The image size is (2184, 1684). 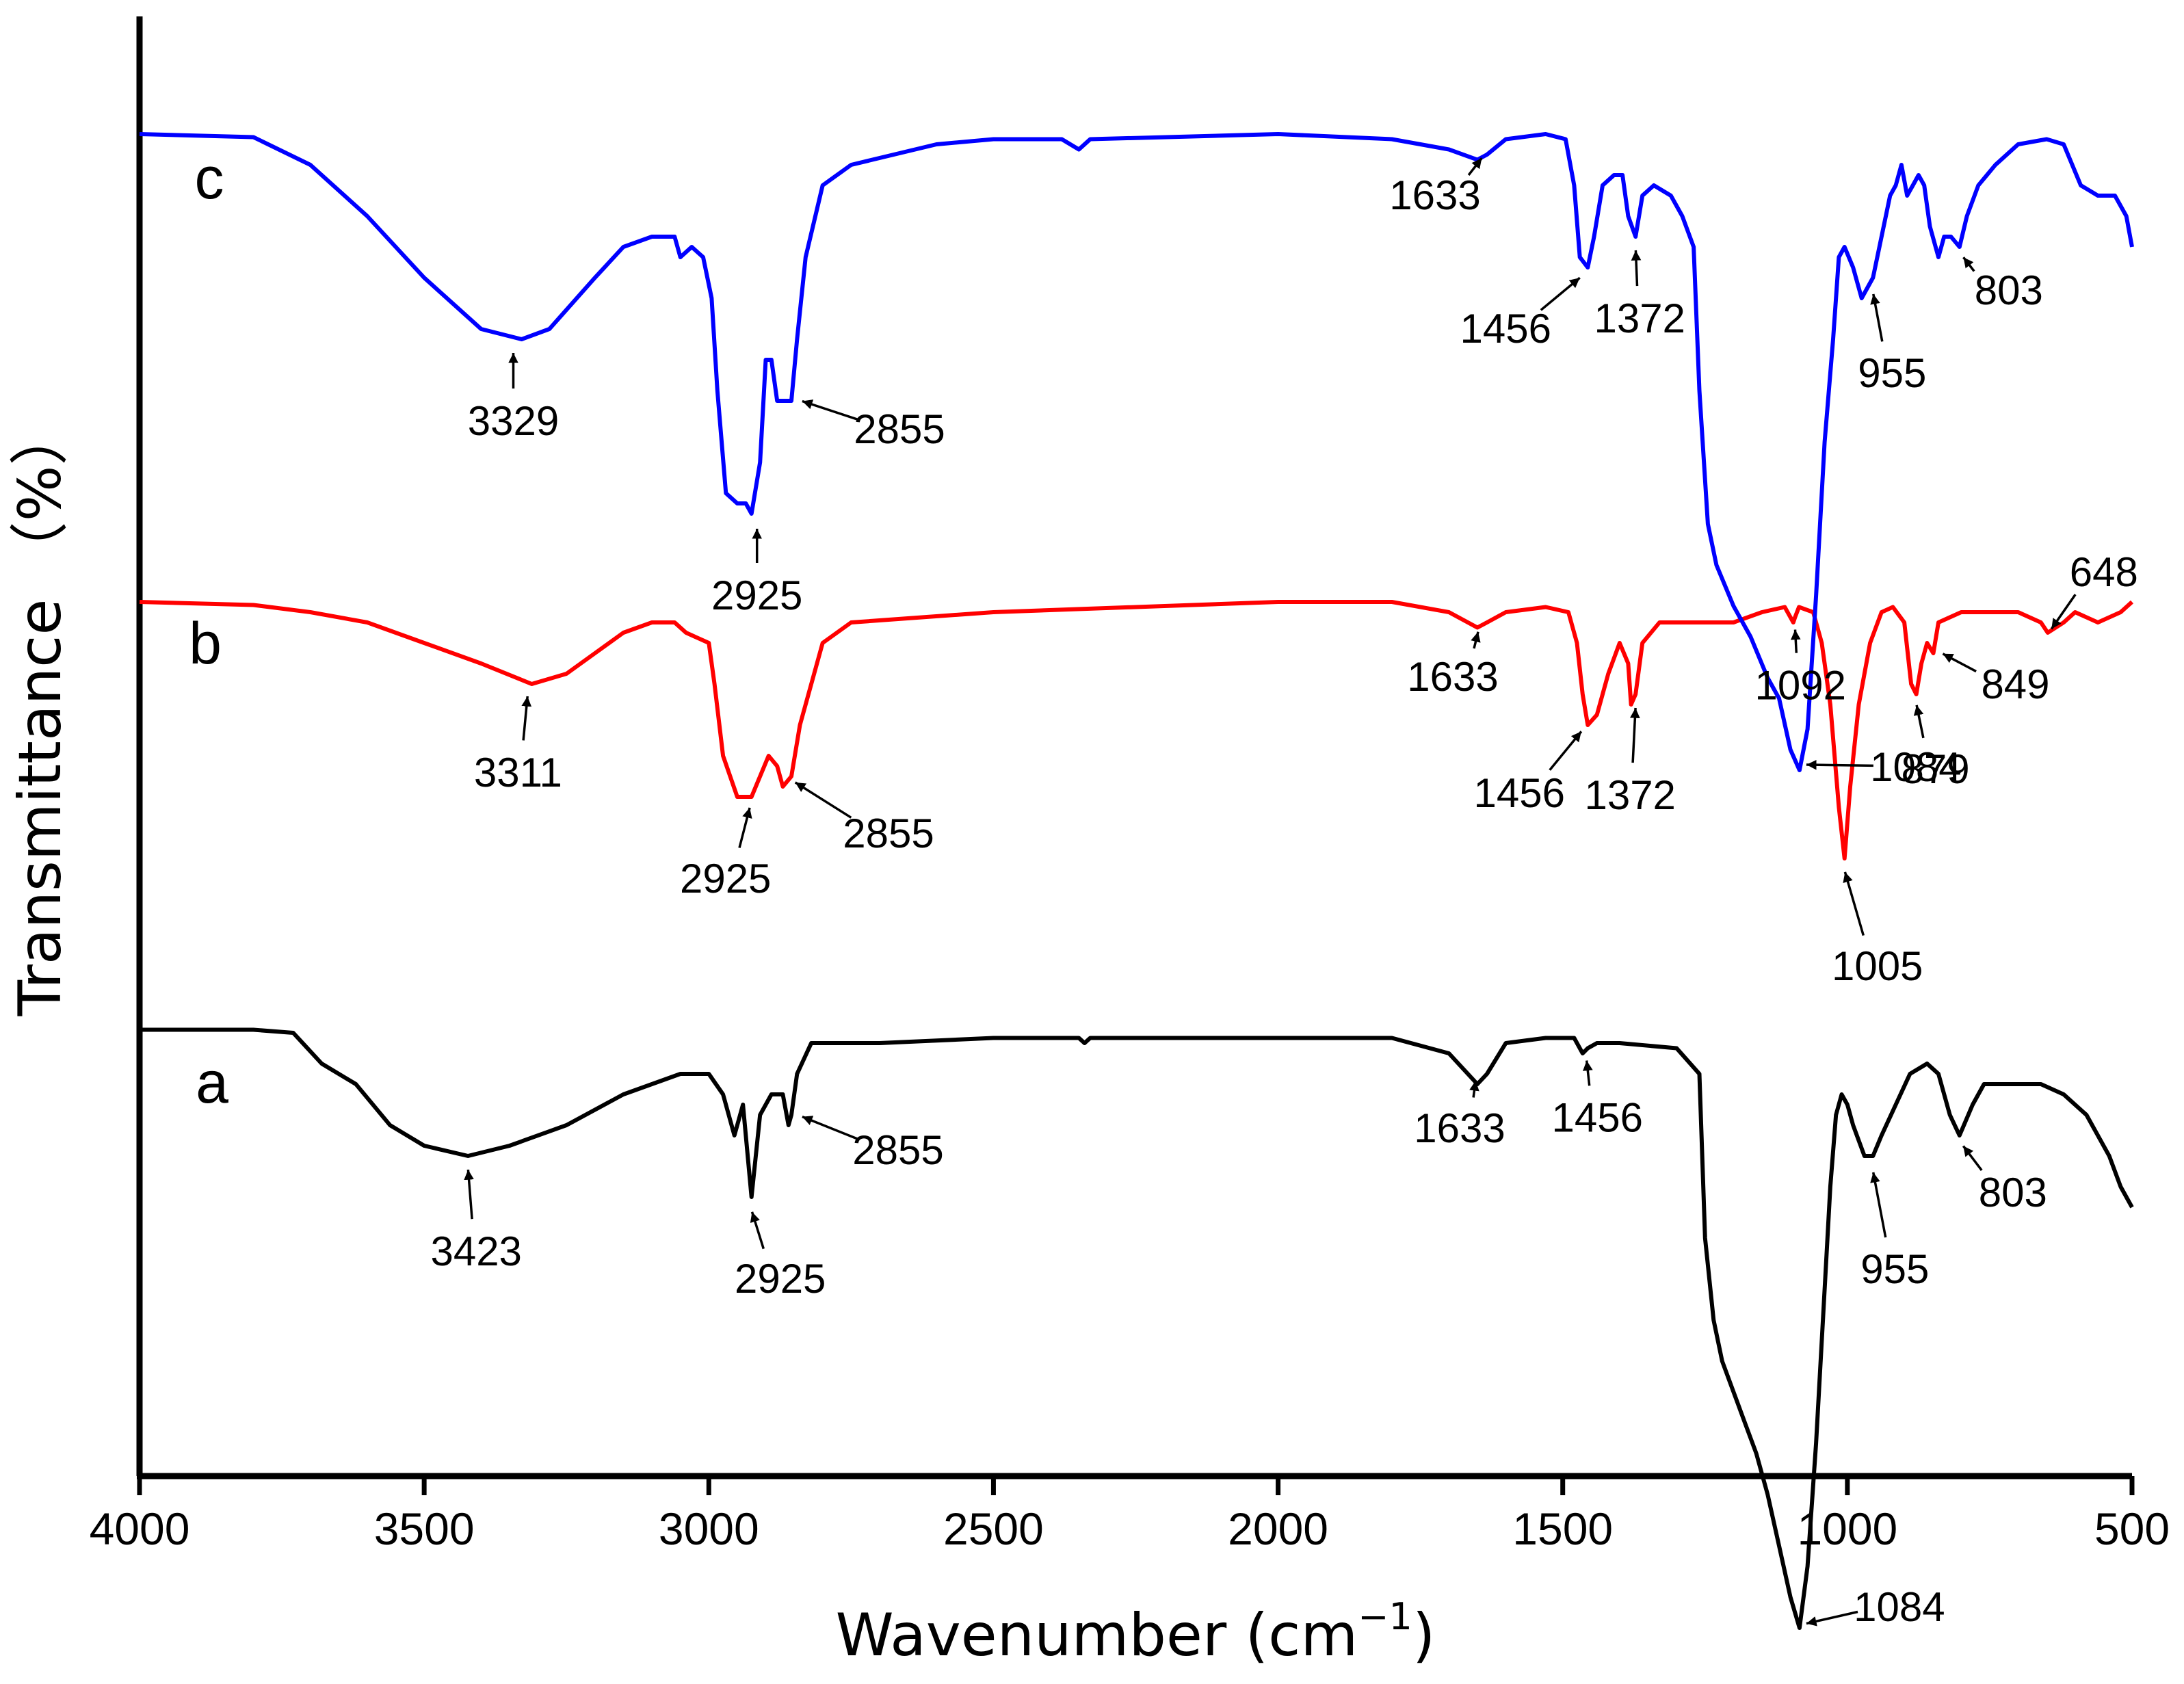 I want to click on x-tick-label: 4000, so click(x=140, y=1528).